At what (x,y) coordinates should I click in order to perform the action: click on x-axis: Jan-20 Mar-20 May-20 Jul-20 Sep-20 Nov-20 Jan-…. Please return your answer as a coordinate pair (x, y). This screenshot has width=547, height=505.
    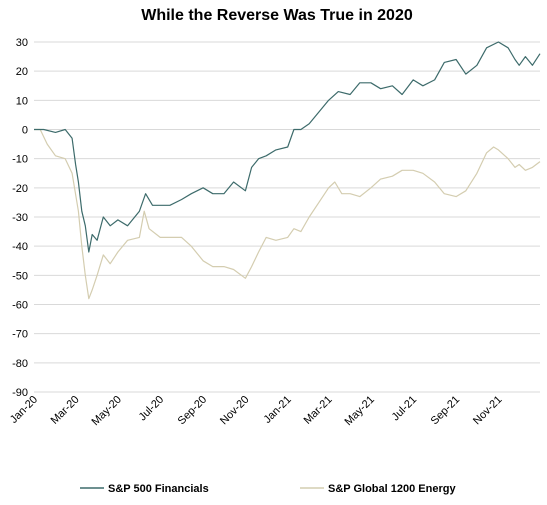
    Looking at the image, I should click on (256, 411).